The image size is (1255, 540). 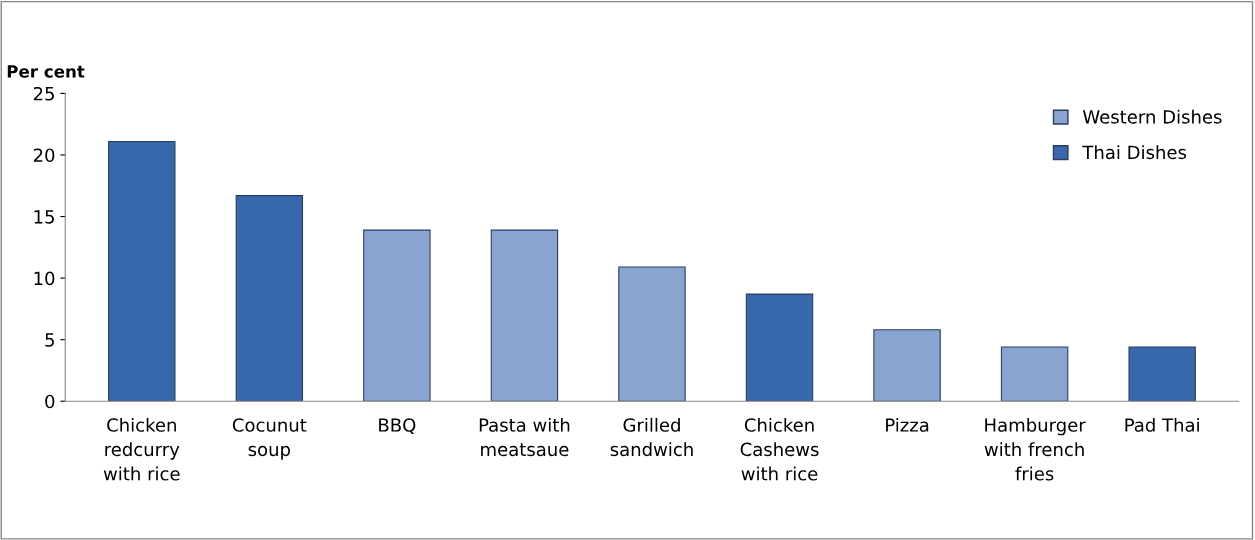 What do you see at coordinates (907, 424) in the screenshot?
I see `x-tick-label: Pizza` at bounding box center [907, 424].